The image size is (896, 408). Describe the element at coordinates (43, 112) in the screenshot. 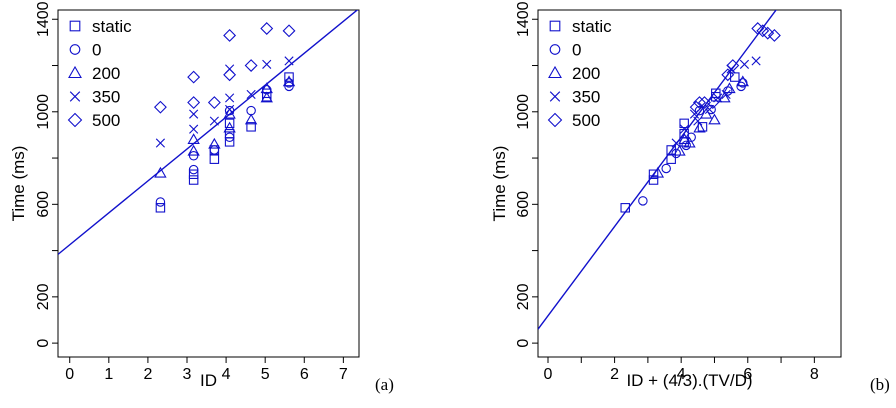

I see `y-tick-label: 1000` at that location.